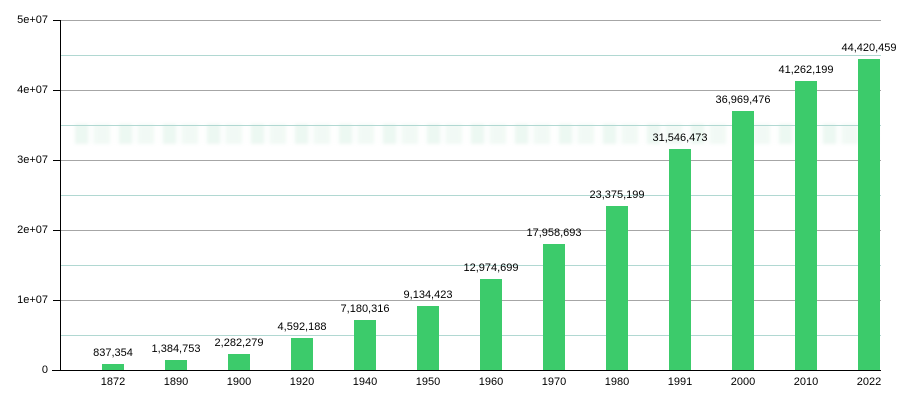  Describe the element at coordinates (743, 100) in the screenshot. I see `bar-value-label: 36,969,476` at that location.